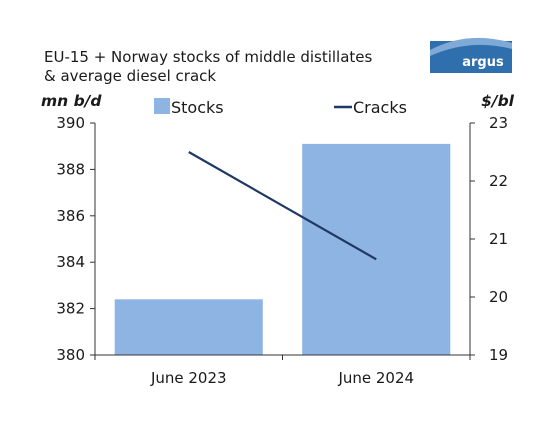 The width and height of the screenshot is (560, 433). Describe the element at coordinates (498, 239) in the screenshot. I see `y-right-tick-label: 21` at that location.